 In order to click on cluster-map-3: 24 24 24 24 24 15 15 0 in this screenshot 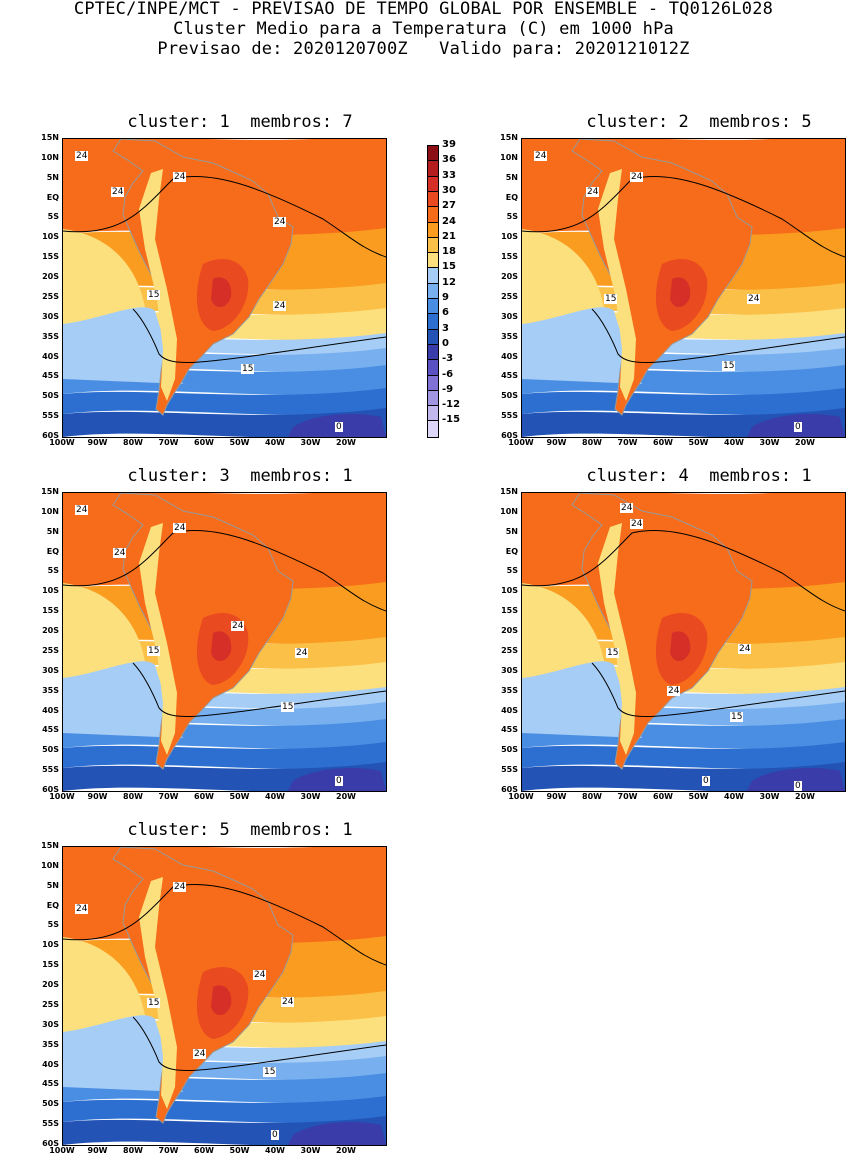, I will do `click(224, 642)`.